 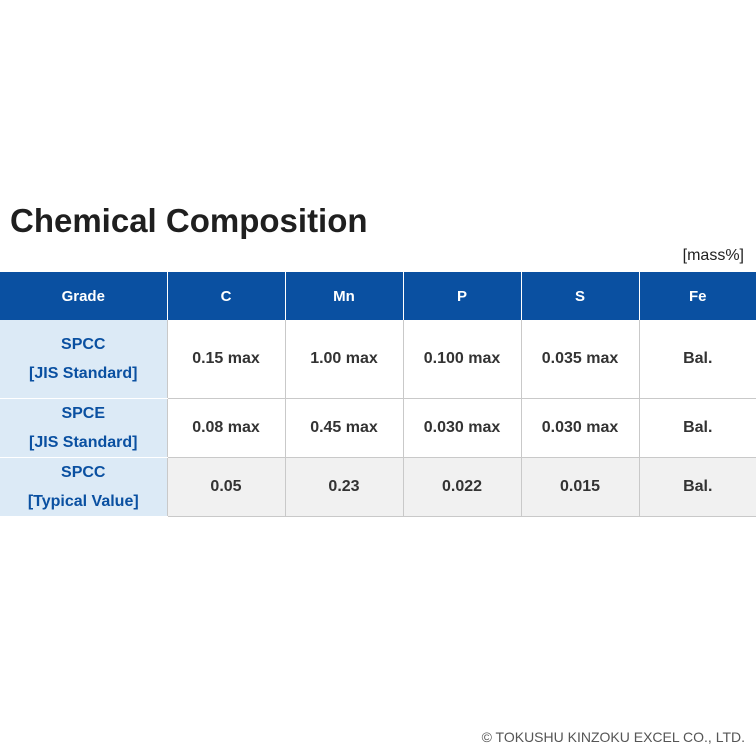 I want to click on value-mn: 1.00 max, so click(x=343, y=359).